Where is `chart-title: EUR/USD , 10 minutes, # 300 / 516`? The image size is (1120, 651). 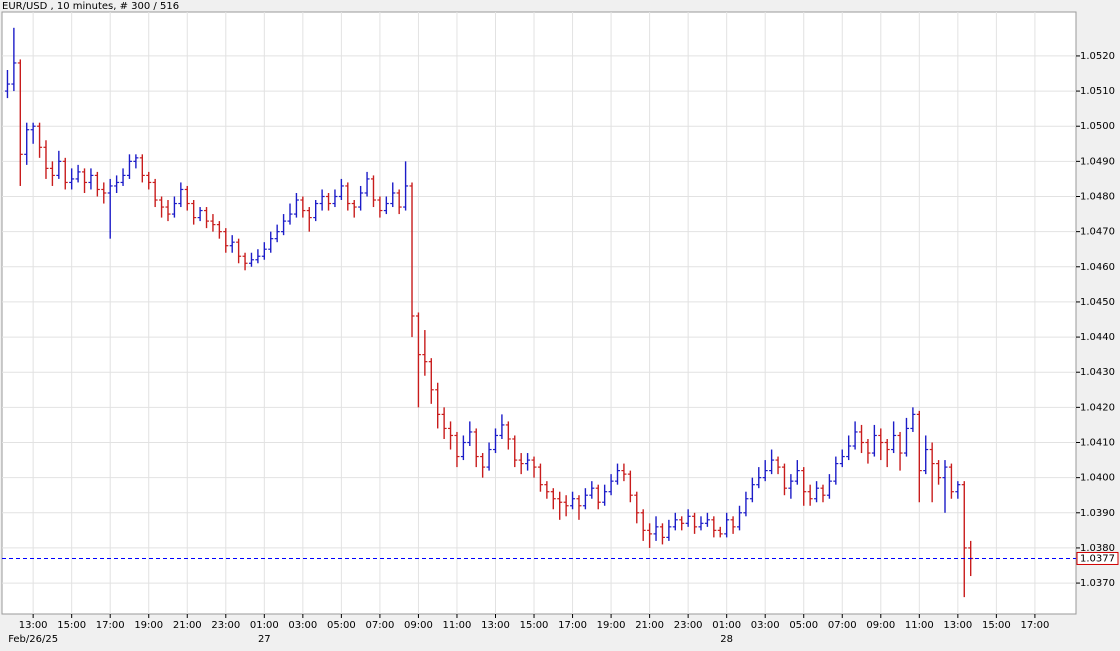 chart-title: EUR/USD , 10 minutes, # 300 / 516 is located at coordinates (90, 6).